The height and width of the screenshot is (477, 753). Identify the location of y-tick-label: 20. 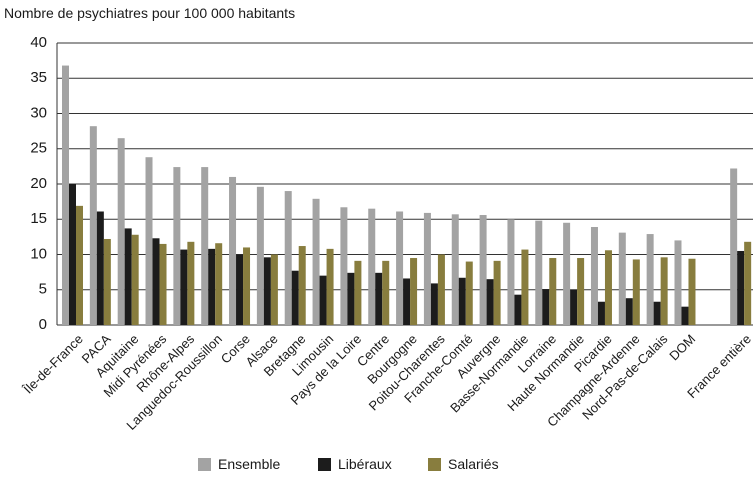
(38, 183).